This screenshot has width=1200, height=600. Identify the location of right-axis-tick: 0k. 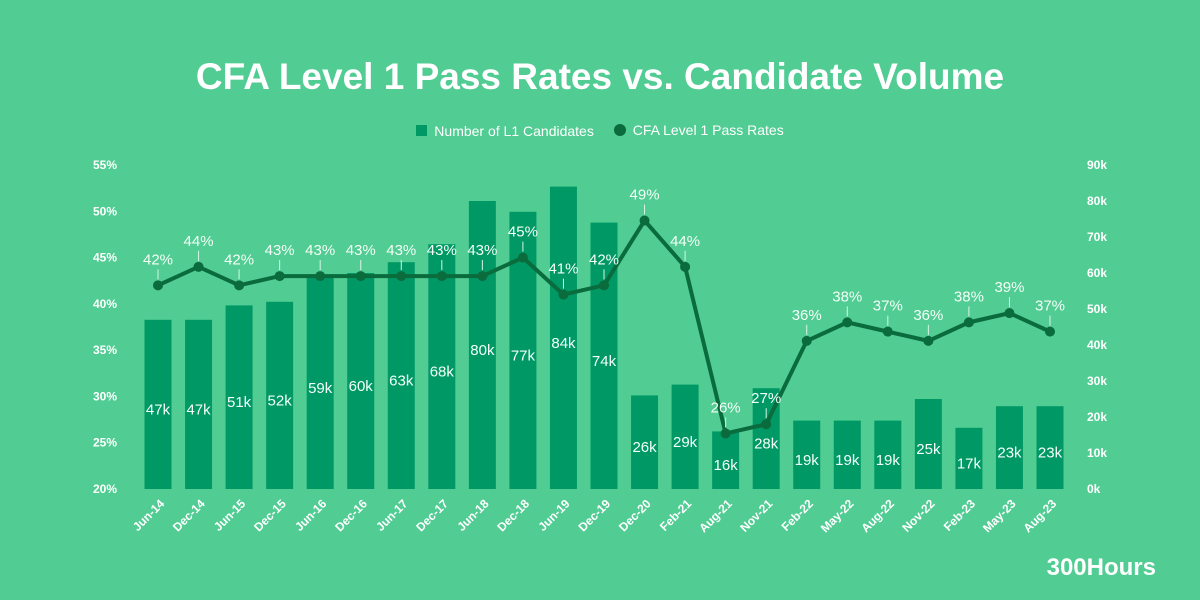
(1094, 489).